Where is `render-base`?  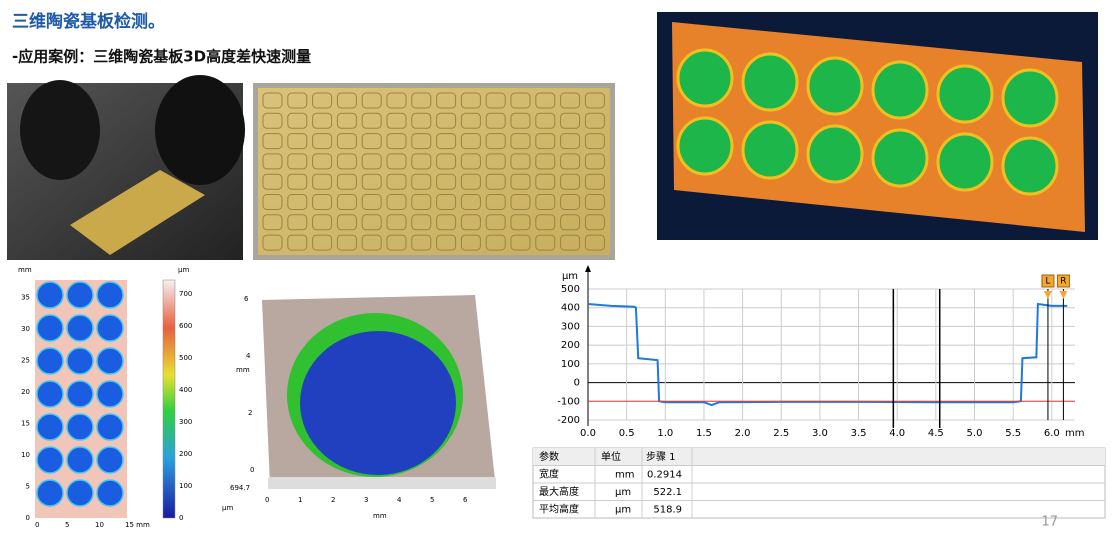 render-base is located at coordinates (382, 483).